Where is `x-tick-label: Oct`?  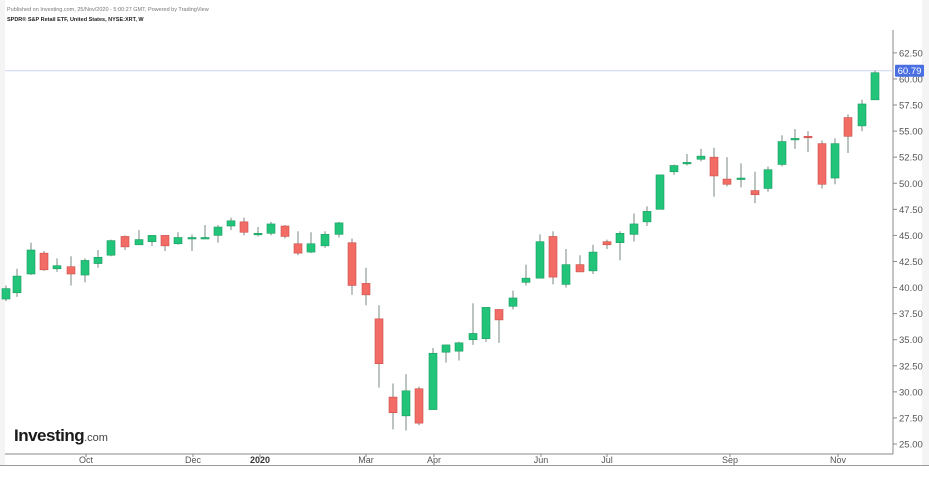 x-tick-label: Oct is located at coordinates (86, 460).